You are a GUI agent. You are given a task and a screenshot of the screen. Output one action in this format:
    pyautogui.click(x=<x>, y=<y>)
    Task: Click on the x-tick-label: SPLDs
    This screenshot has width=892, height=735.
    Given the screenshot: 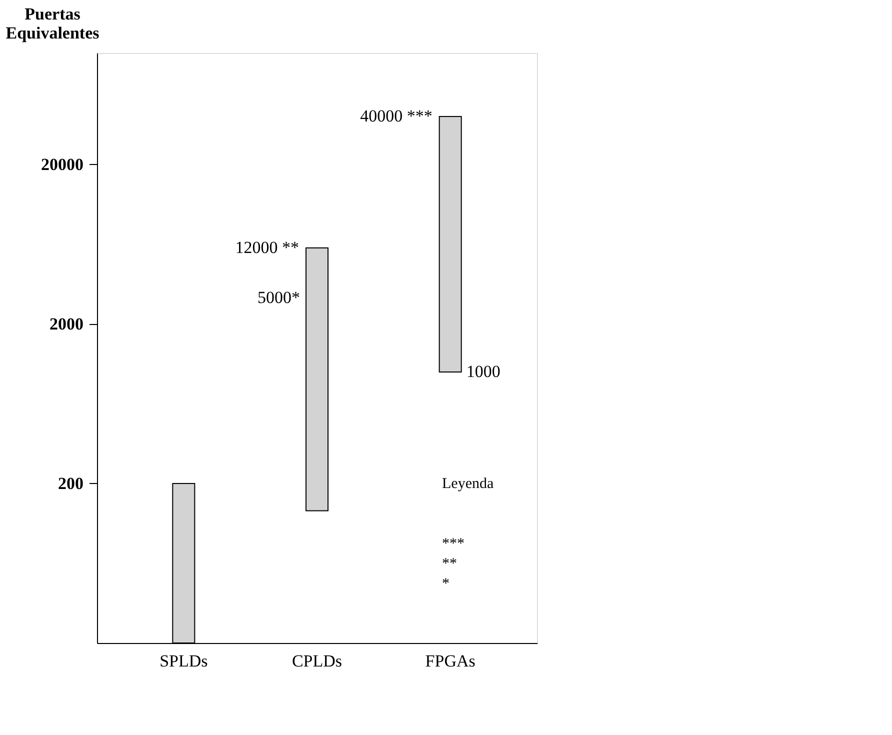 What is the action you would take?
    pyautogui.click(x=184, y=661)
    